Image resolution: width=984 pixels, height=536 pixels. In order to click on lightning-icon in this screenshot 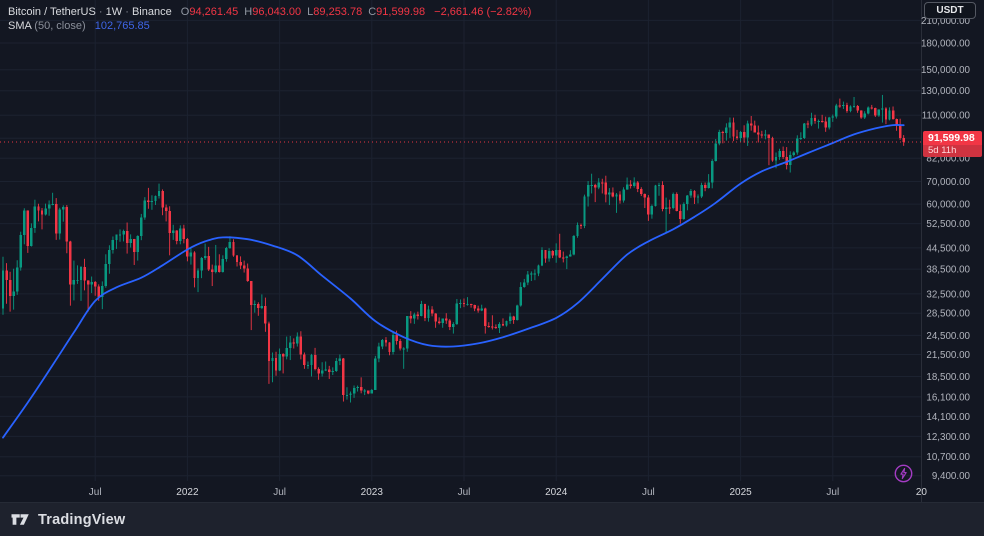, I will do `click(903, 473)`.